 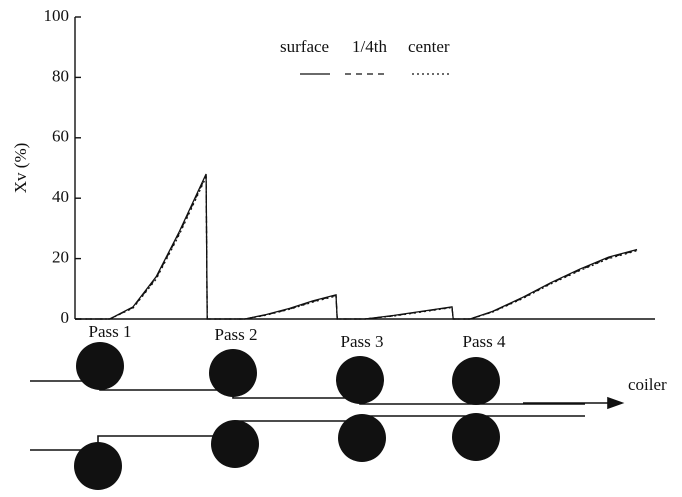 I want to click on pass-label: Pass 1, so click(x=110, y=331).